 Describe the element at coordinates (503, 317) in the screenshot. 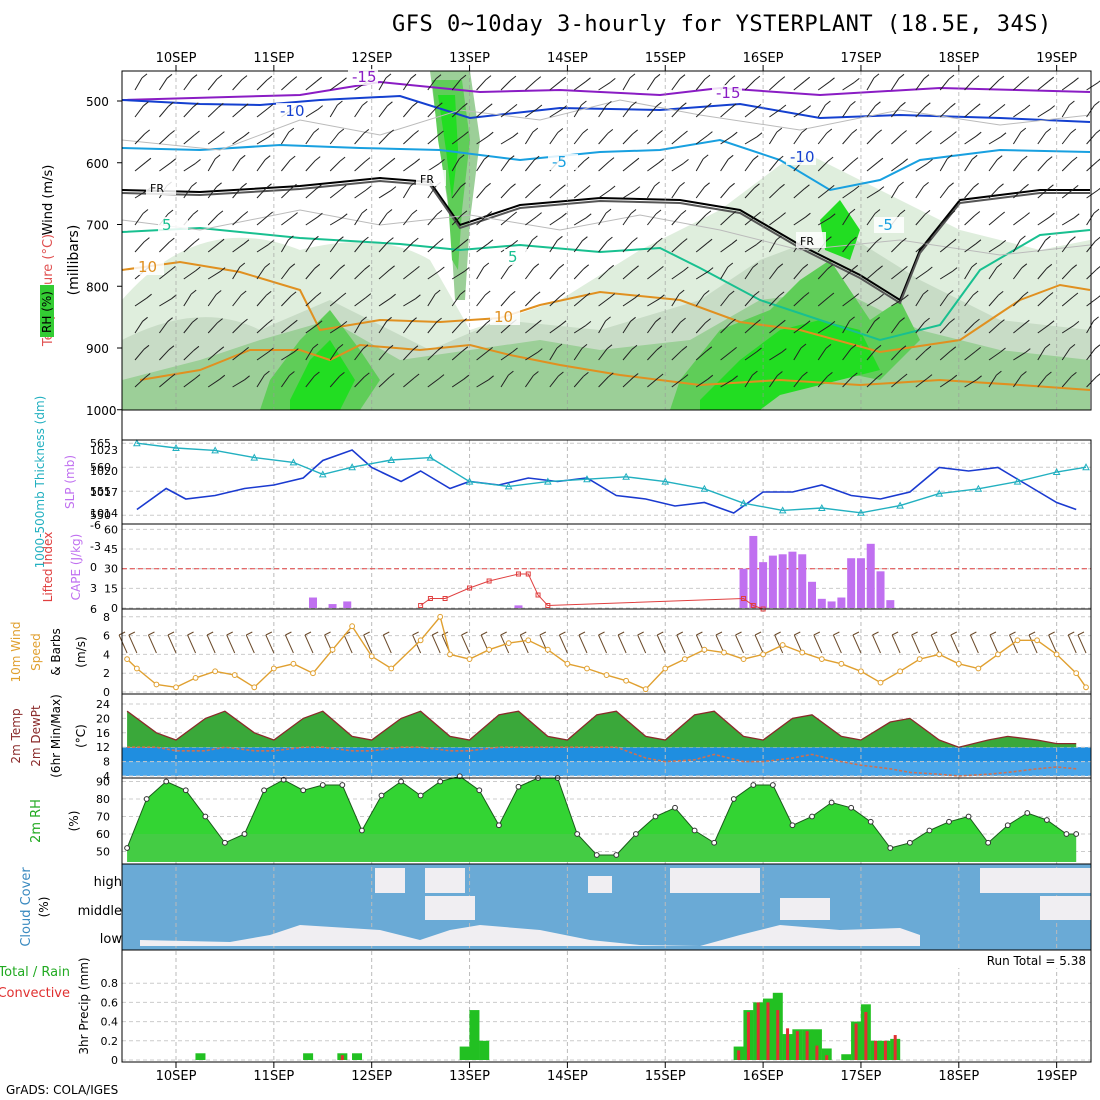

I see `contour-label: 10` at that location.